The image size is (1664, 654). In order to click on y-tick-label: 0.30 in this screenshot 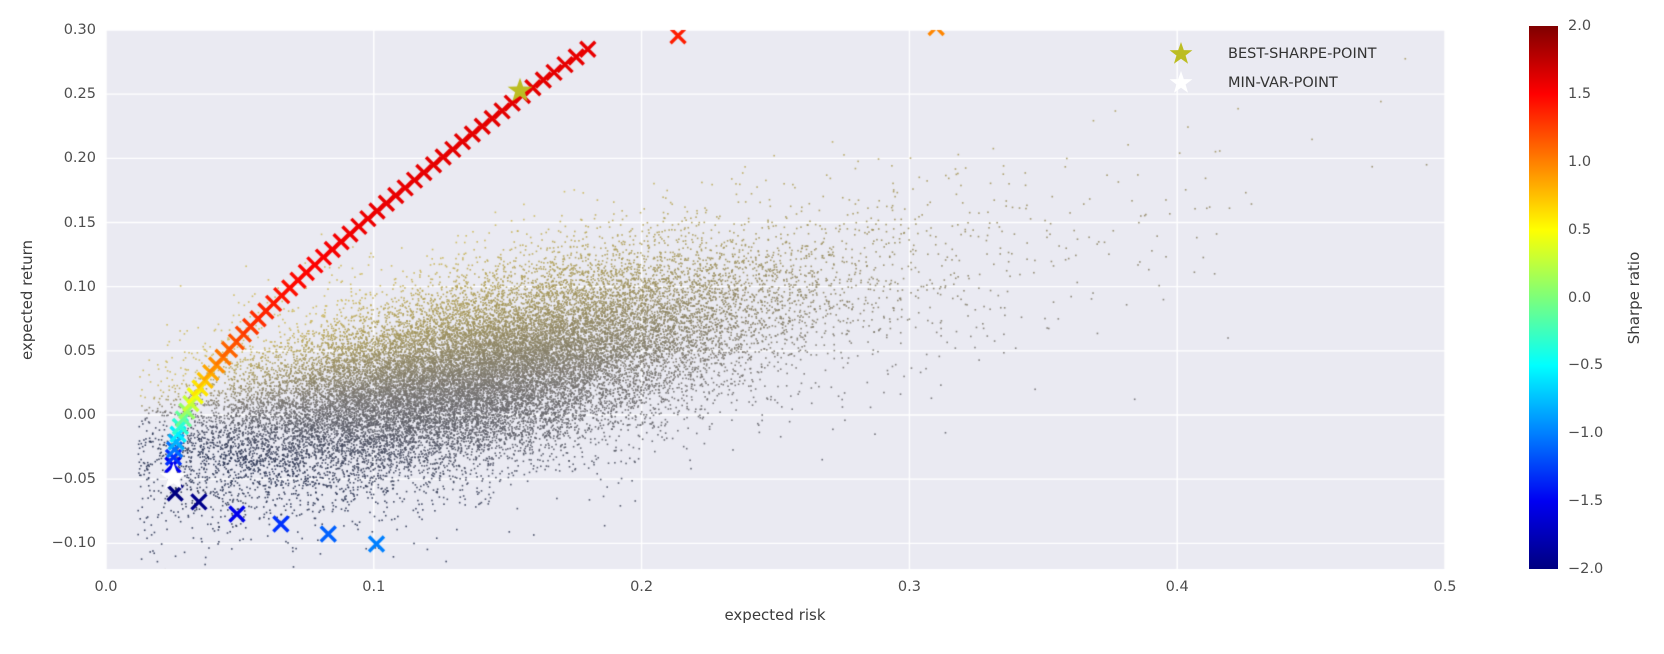, I will do `click(79, 30)`.